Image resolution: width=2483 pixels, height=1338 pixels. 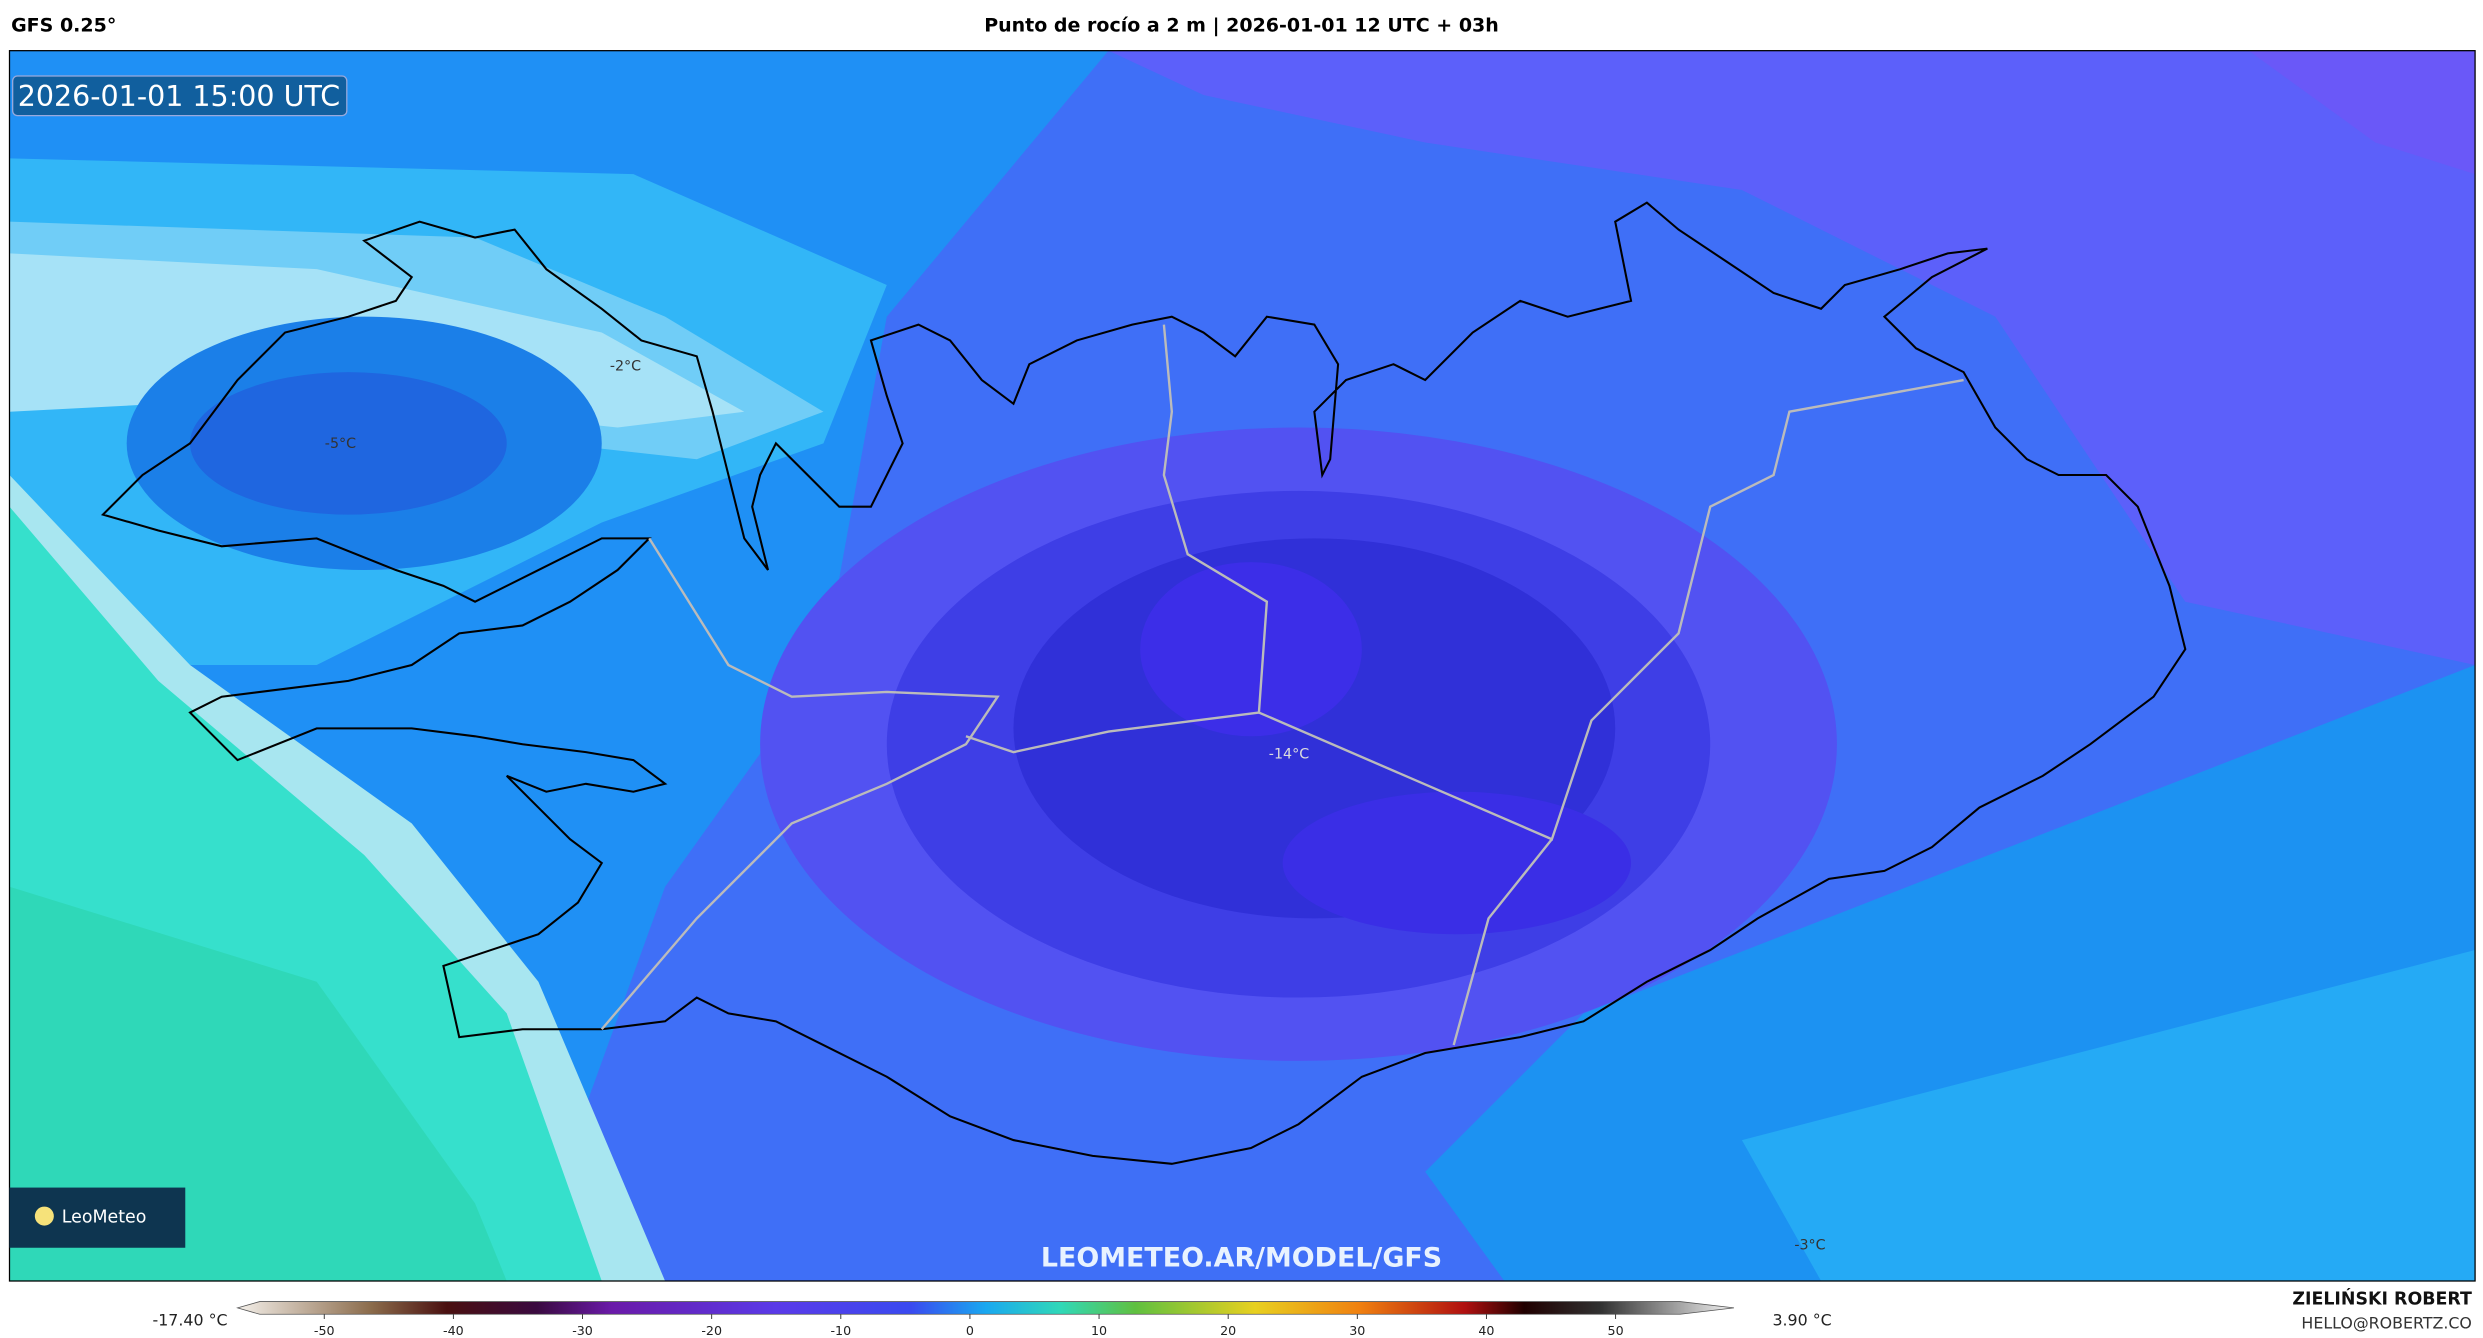 What do you see at coordinates (1616, 1330) in the screenshot?
I see `colorbar-tick-label: 50` at bounding box center [1616, 1330].